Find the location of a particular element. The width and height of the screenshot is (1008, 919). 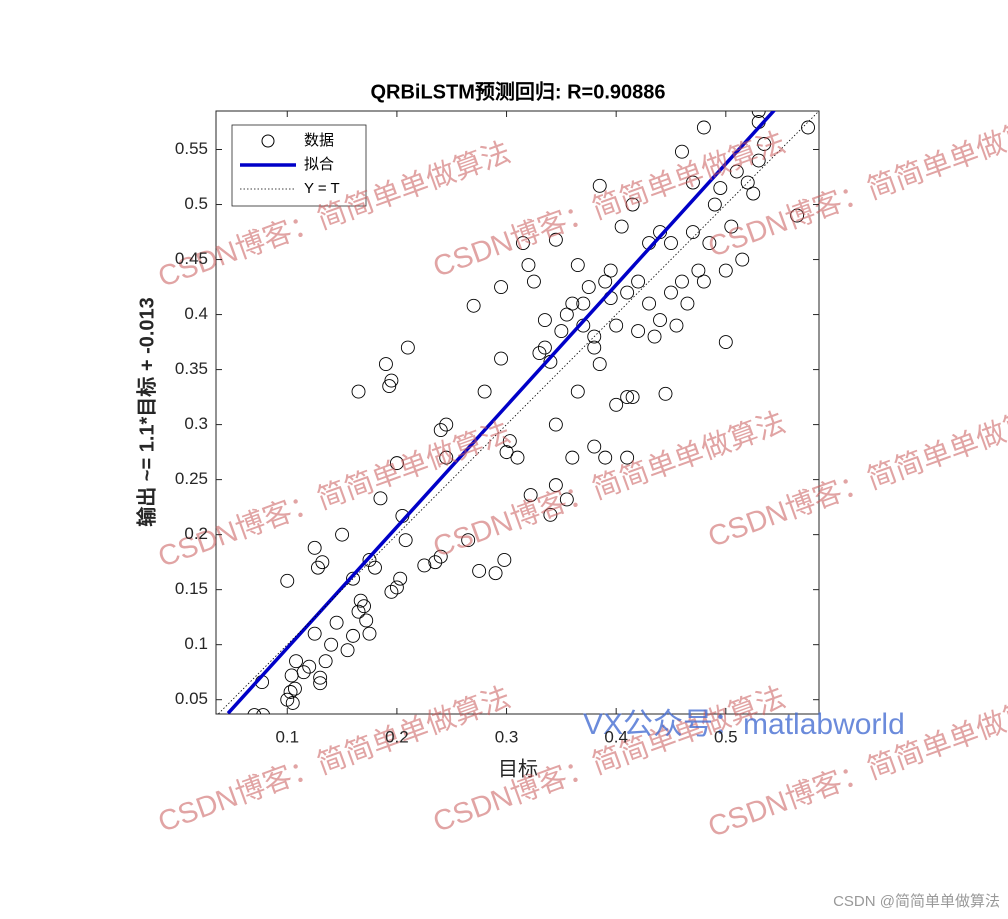

y-tick-label: 0.05 is located at coordinates (191, 698).